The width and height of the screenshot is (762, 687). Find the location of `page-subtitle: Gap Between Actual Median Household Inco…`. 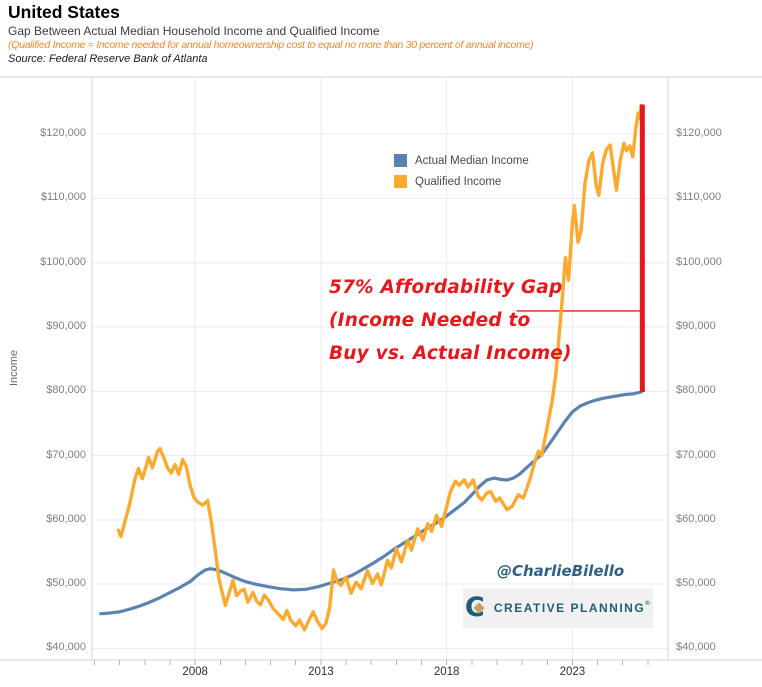

page-subtitle: Gap Between Actual Median Household Inco… is located at coordinates (194, 31).